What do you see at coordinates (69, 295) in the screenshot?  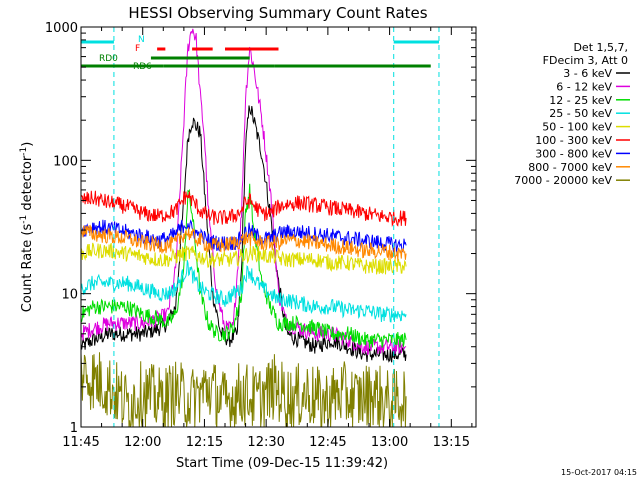 I see `y-tick-label-1: 10` at bounding box center [69, 295].